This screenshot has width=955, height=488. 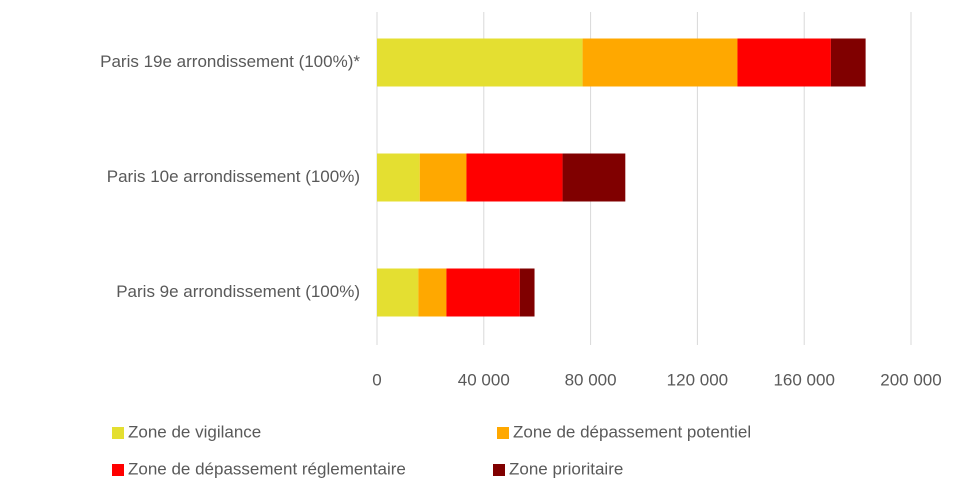 What do you see at coordinates (484, 379) in the screenshot?
I see `x-tick-label: 40 000` at bounding box center [484, 379].